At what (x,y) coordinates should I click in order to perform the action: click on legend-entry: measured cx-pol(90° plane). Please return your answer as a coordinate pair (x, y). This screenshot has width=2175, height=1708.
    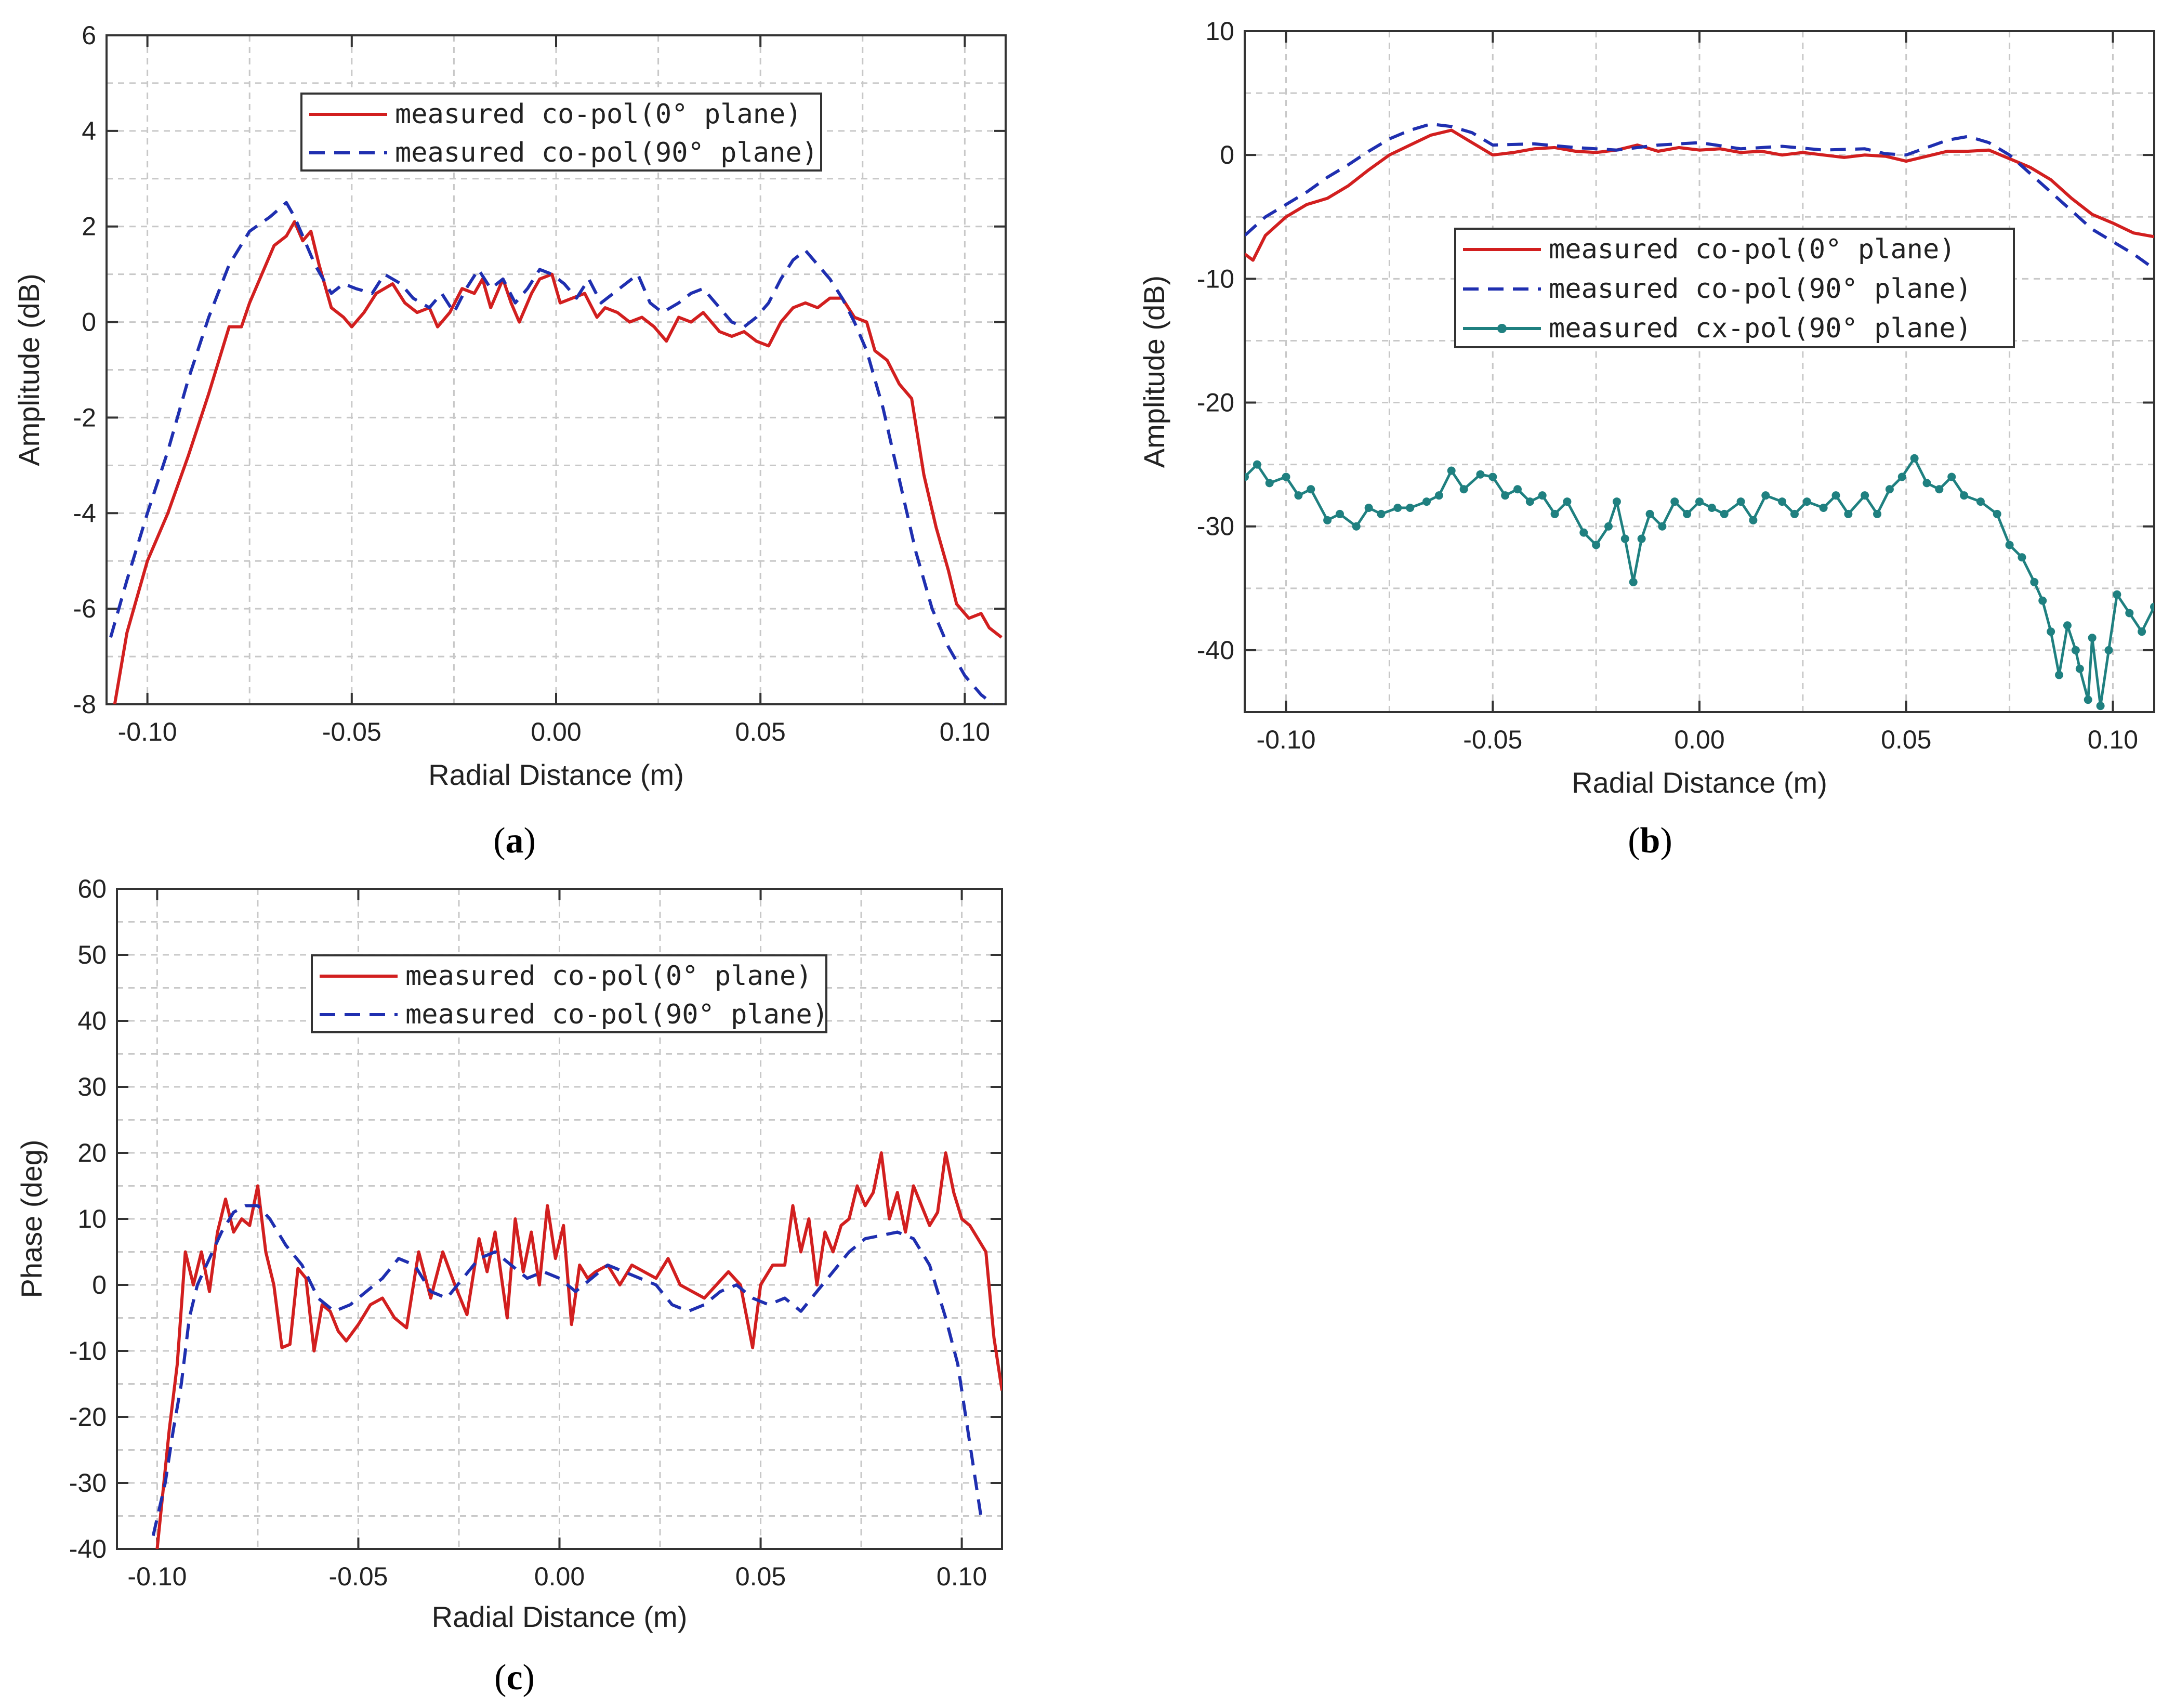
    Looking at the image, I should click on (1760, 328).